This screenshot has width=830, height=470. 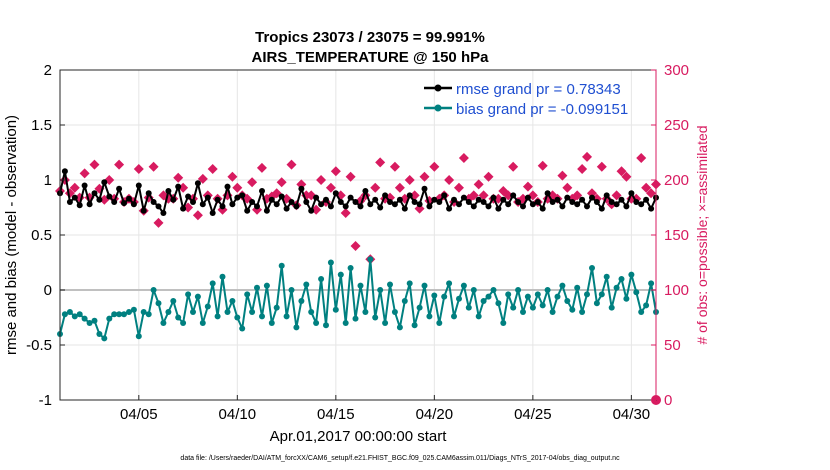 What do you see at coordinates (676, 125) in the screenshot?
I see `right-tick-label: 250` at bounding box center [676, 125].